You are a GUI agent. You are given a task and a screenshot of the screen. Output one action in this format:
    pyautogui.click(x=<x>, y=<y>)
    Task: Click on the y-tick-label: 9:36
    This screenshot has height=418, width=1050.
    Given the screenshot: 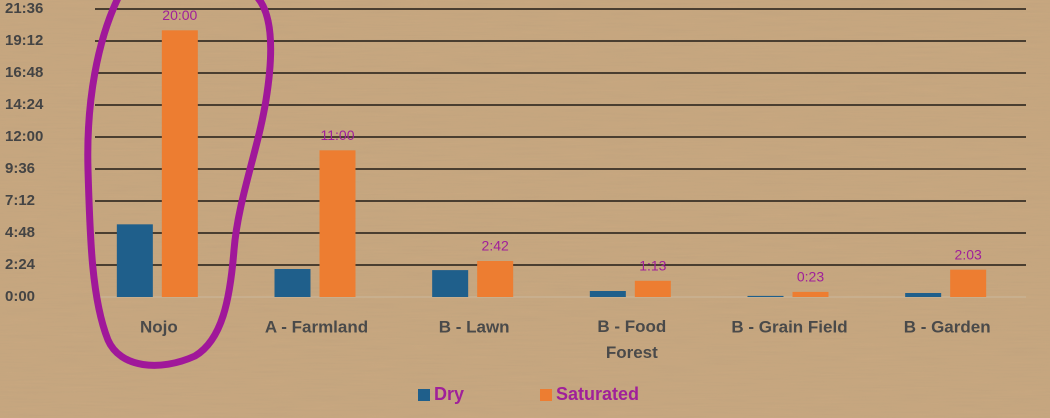 What is the action you would take?
    pyautogui.click(x=20, y=168)
    